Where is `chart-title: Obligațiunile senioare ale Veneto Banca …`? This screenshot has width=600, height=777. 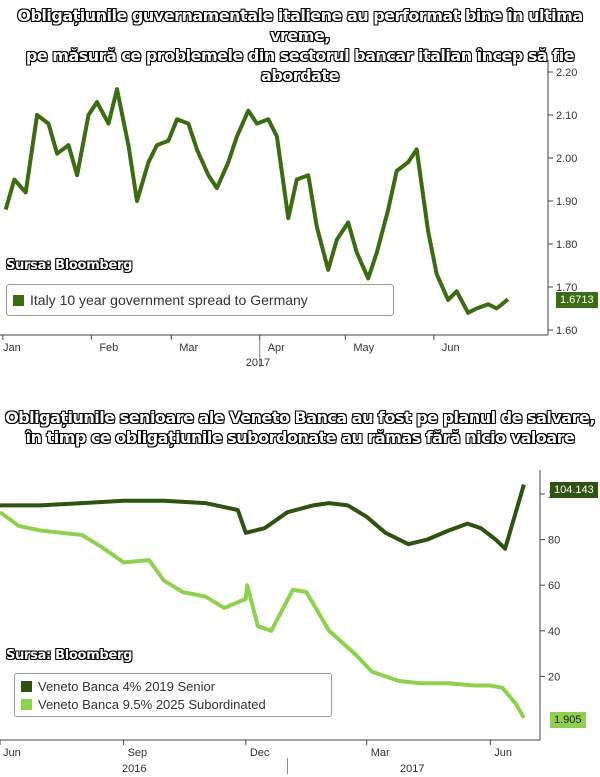 chart-title: Obligațiunile senioare ale Veneto Banca … is located at coordinates (300, 428).